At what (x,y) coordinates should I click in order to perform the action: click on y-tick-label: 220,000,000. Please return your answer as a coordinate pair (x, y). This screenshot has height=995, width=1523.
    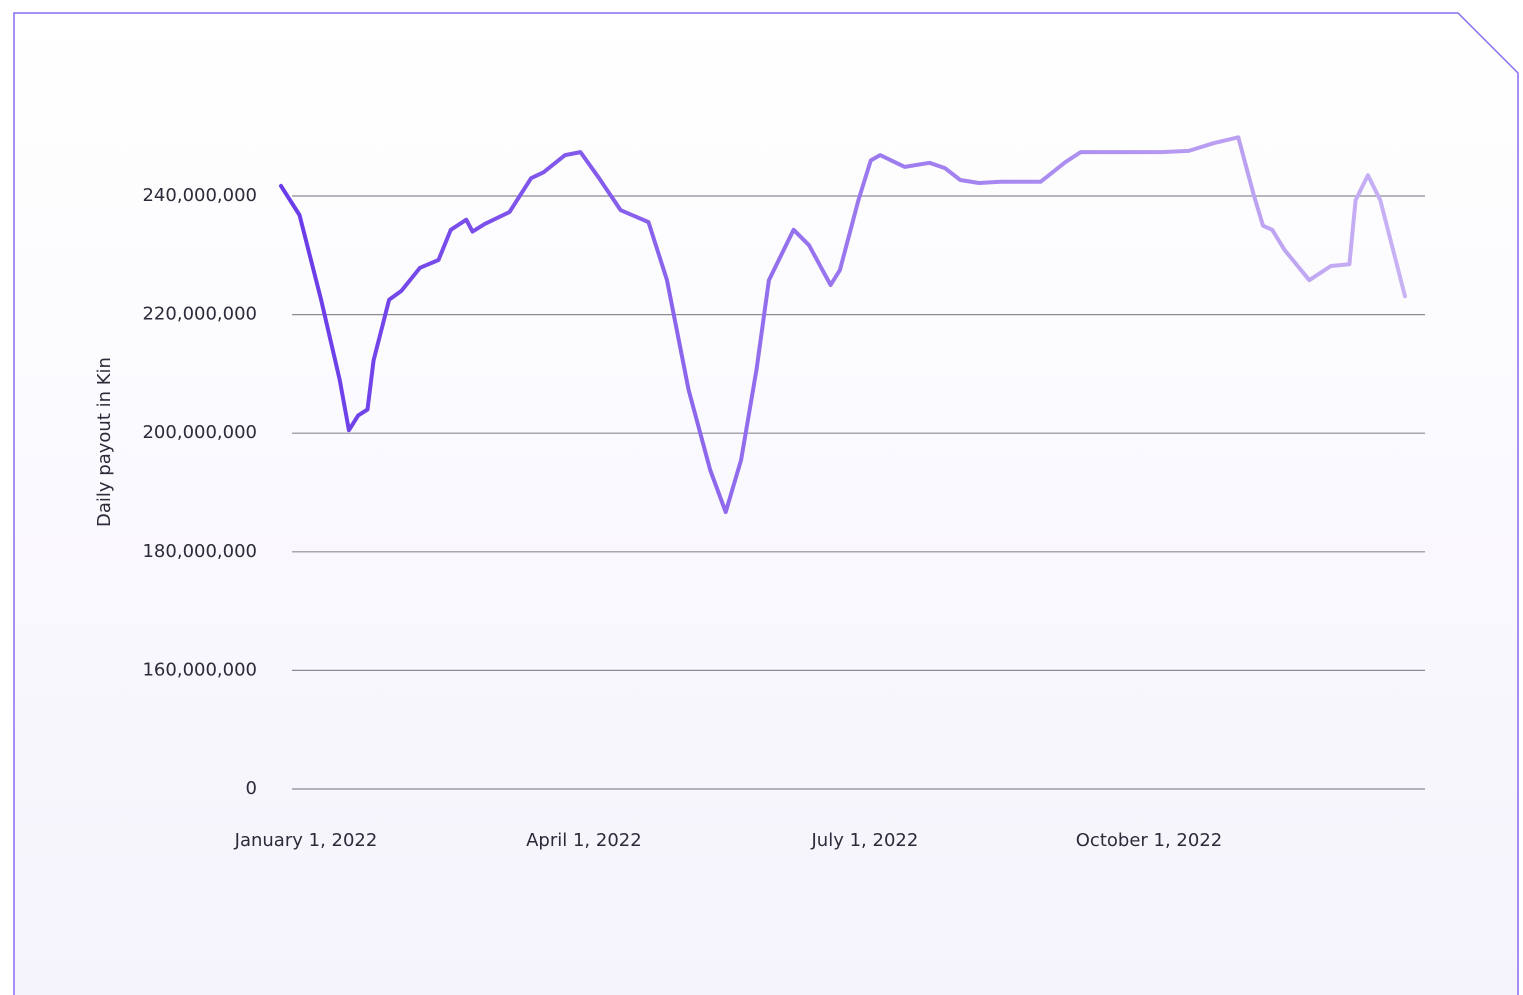
    Looking at the image, I should click on (199, 314).